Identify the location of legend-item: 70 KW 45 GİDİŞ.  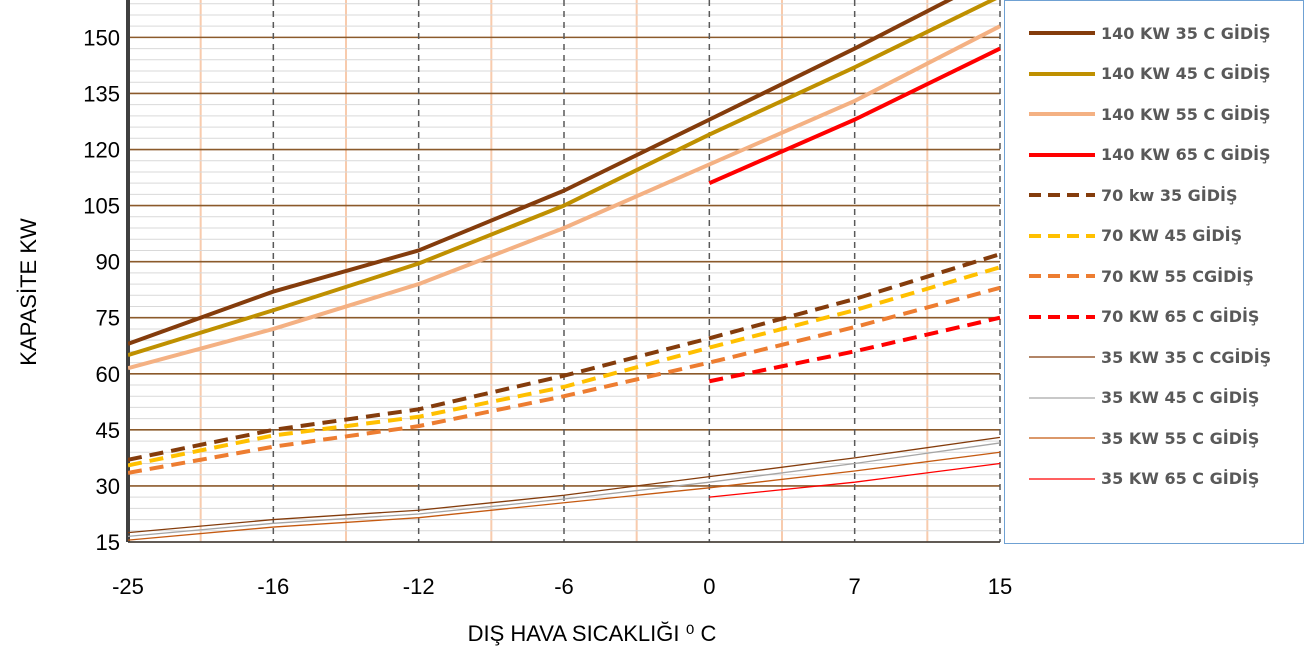
(1133, 236).